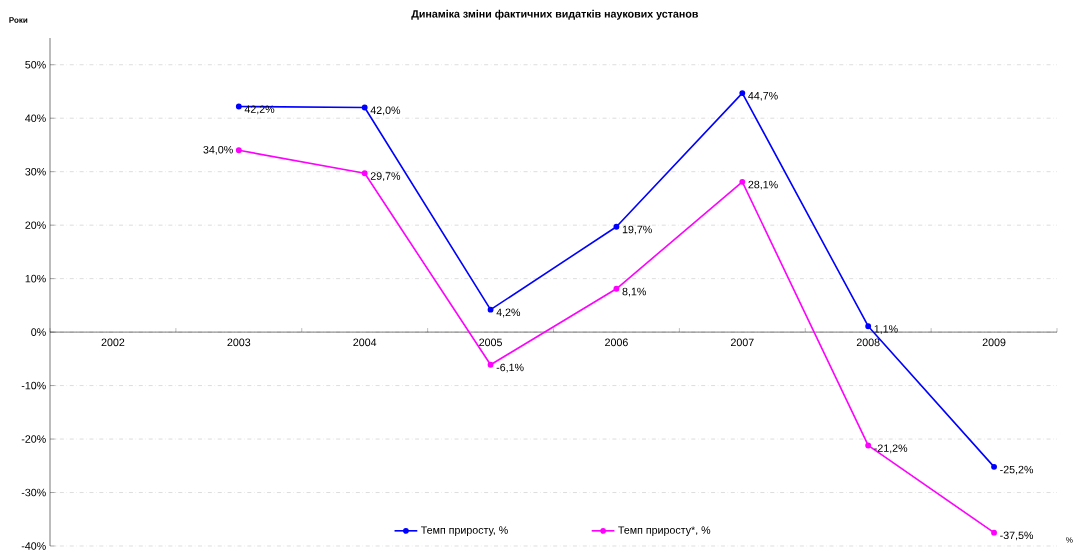  What do you see at coordinates (35, 64) in the screenshot?
I see `y-tick-label: 50%` at bounding box center [35, 64].